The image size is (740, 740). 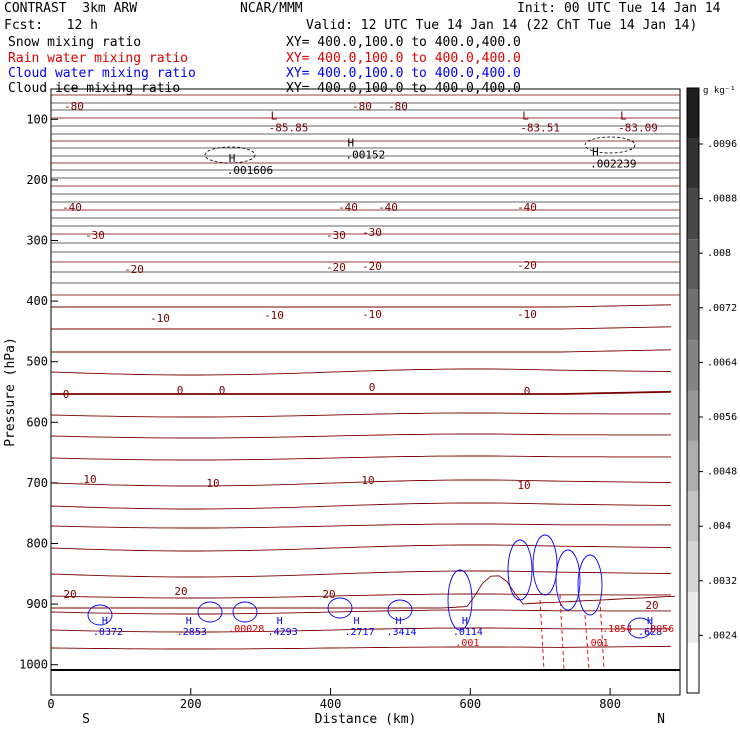 I want to click on colorbar-label: .0048, so click(x=722, y=472).